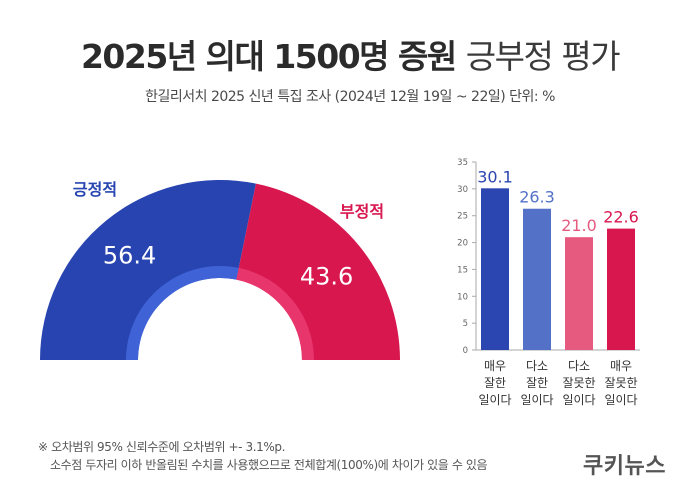  I want to click on inner-ring-negative, so click(275, 313).